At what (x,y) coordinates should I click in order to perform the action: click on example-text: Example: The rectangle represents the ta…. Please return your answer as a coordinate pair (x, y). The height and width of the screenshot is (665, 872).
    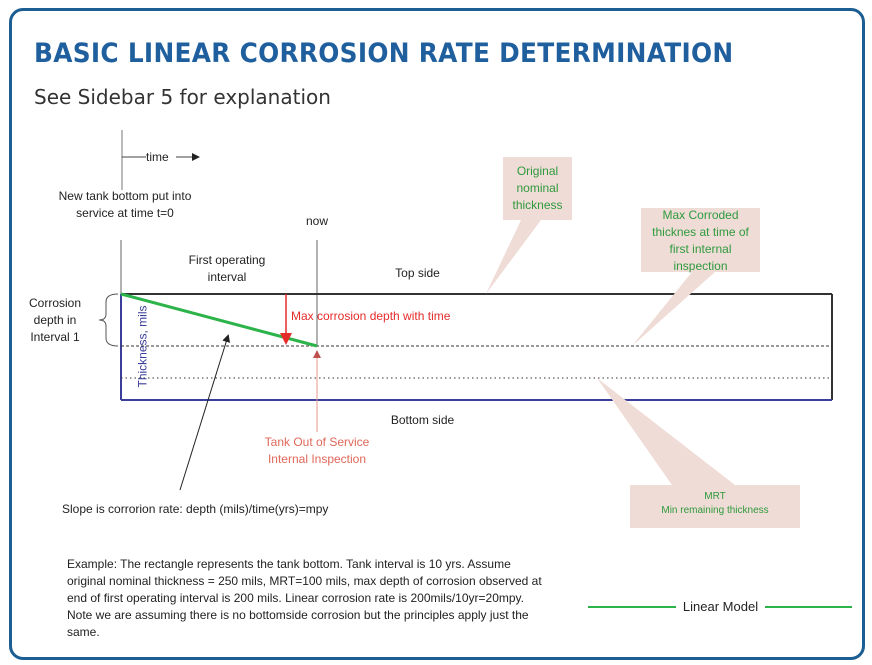
    Looking at the image, I should click on (304, 598).